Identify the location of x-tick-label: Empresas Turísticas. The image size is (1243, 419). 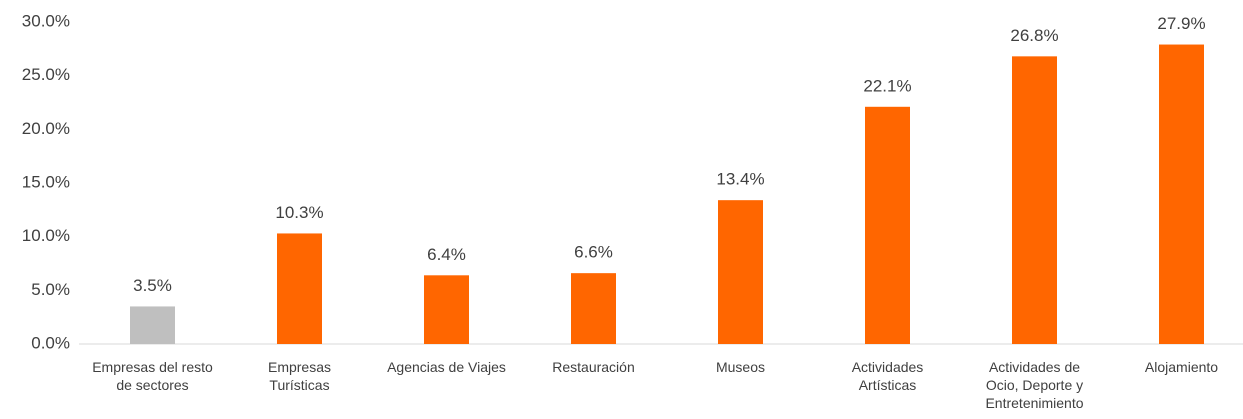
(299, 376).